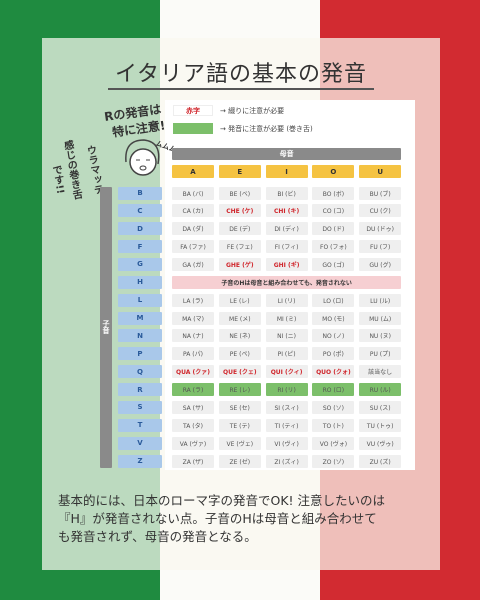 The height and width of the screenshot is (600, 480). What do you see at coordinates (286, 211) in the screenshot?
I see `syllable-cell: CHI (キ)` at bounding box center [286, 211].